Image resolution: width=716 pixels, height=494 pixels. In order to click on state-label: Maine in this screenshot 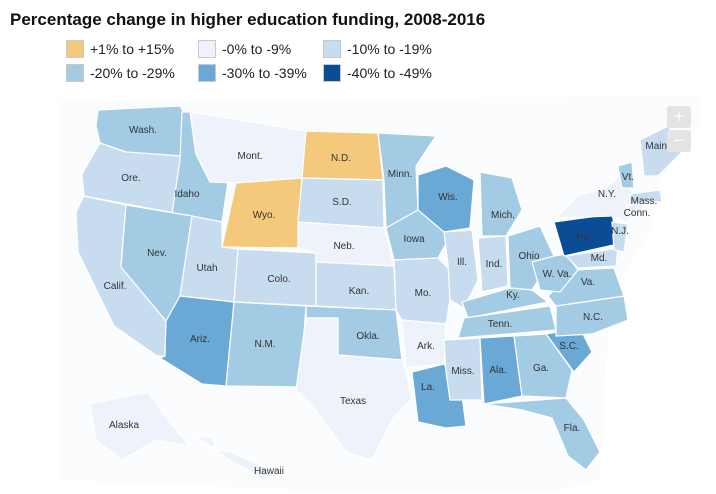, I will do `click(659, 146)`.